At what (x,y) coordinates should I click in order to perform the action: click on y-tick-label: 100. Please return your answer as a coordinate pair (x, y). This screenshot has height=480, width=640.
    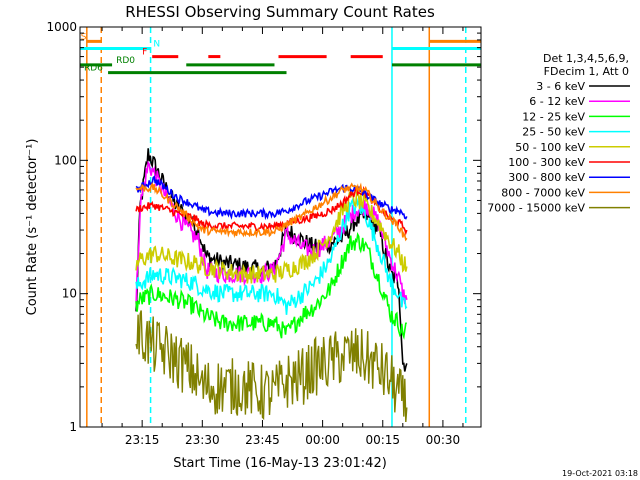
    Looking at the image, I should click on (65, 160).